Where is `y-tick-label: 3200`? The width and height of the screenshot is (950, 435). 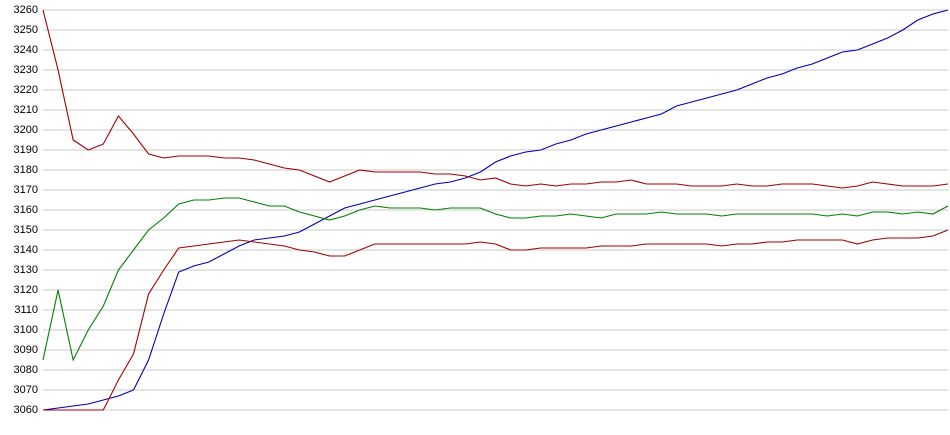
y-tick-label: 3200 is located at coordinates (26, 130).